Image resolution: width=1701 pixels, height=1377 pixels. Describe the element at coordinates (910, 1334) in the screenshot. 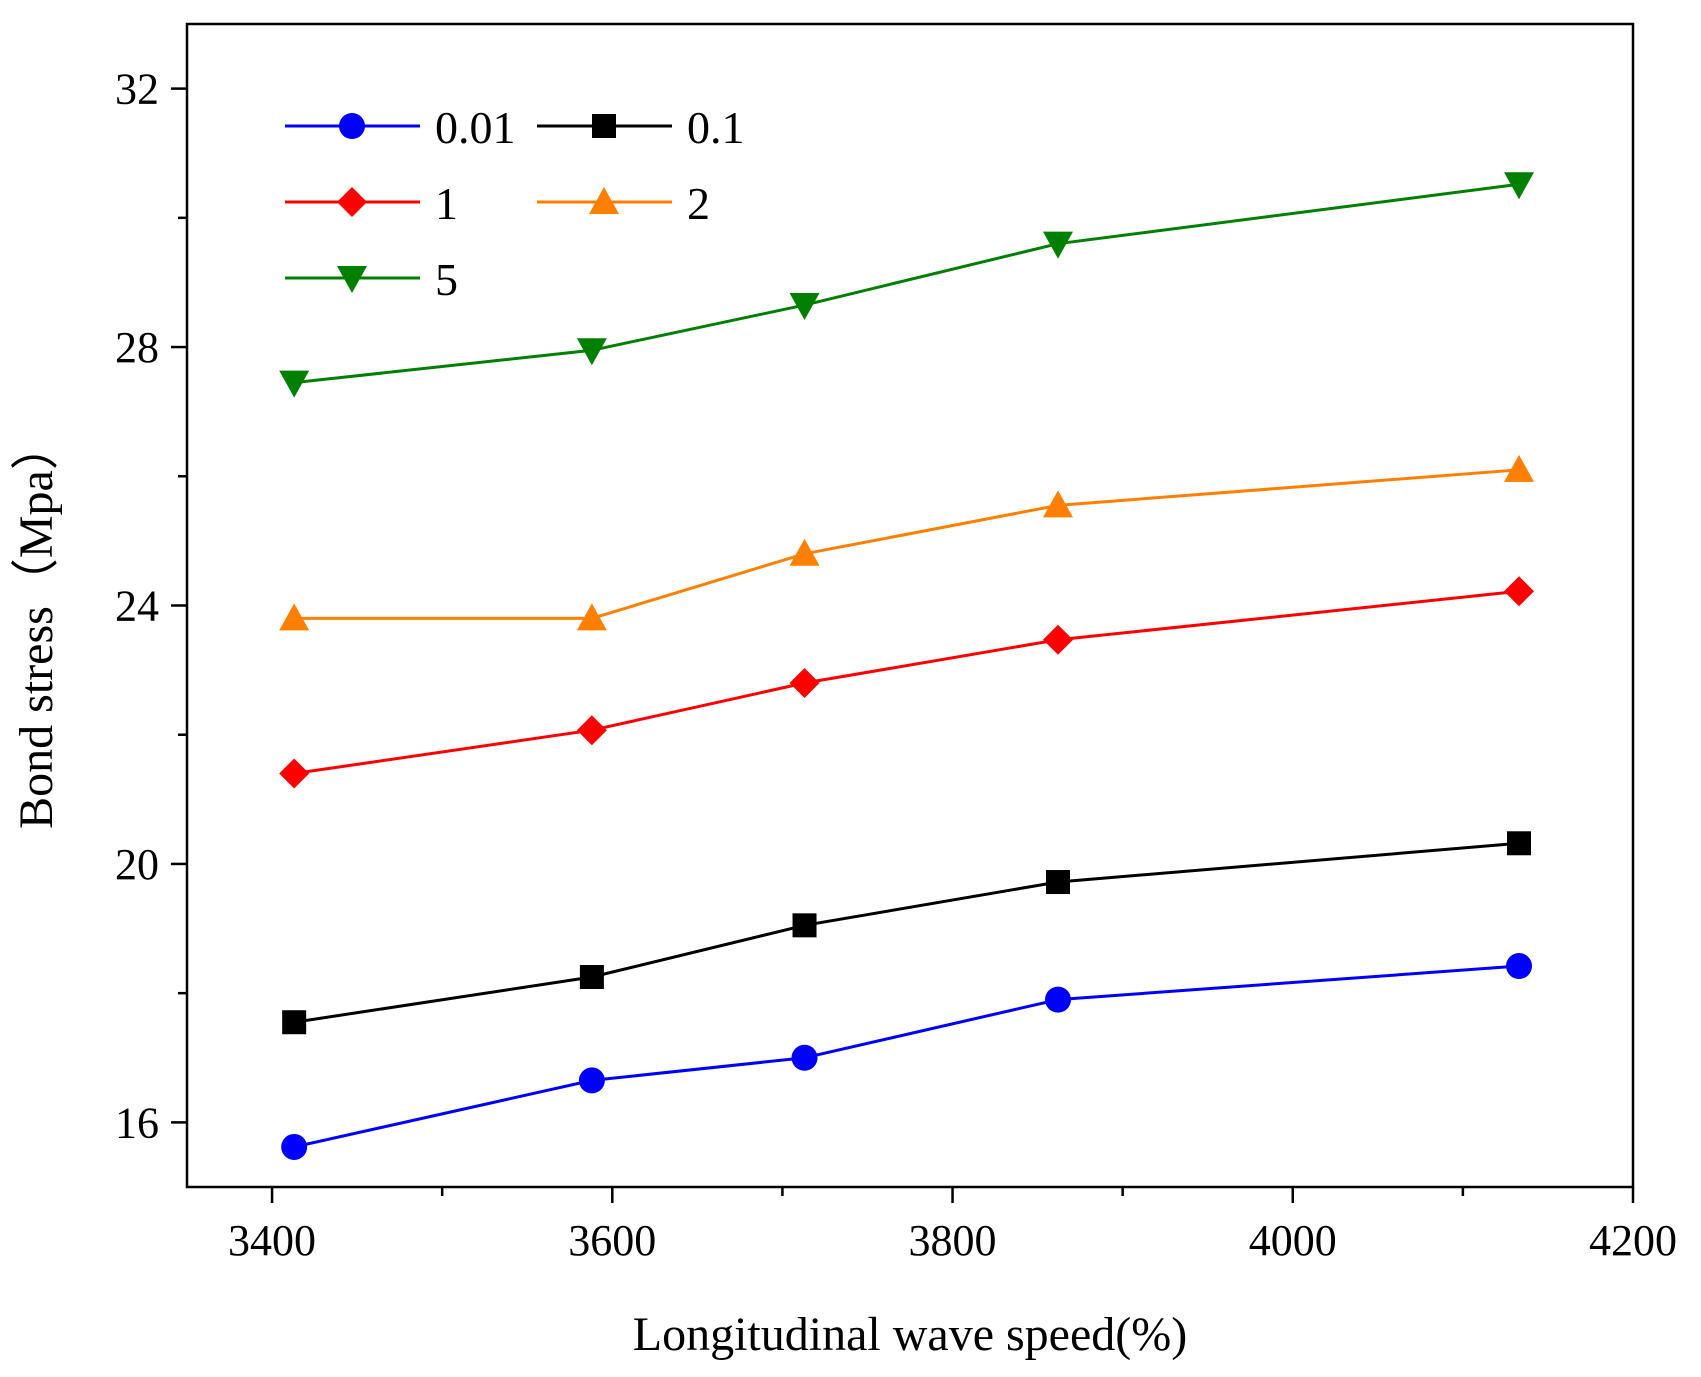

I see `x-axis-title: Longitudinal wave speed(%)` at that location.